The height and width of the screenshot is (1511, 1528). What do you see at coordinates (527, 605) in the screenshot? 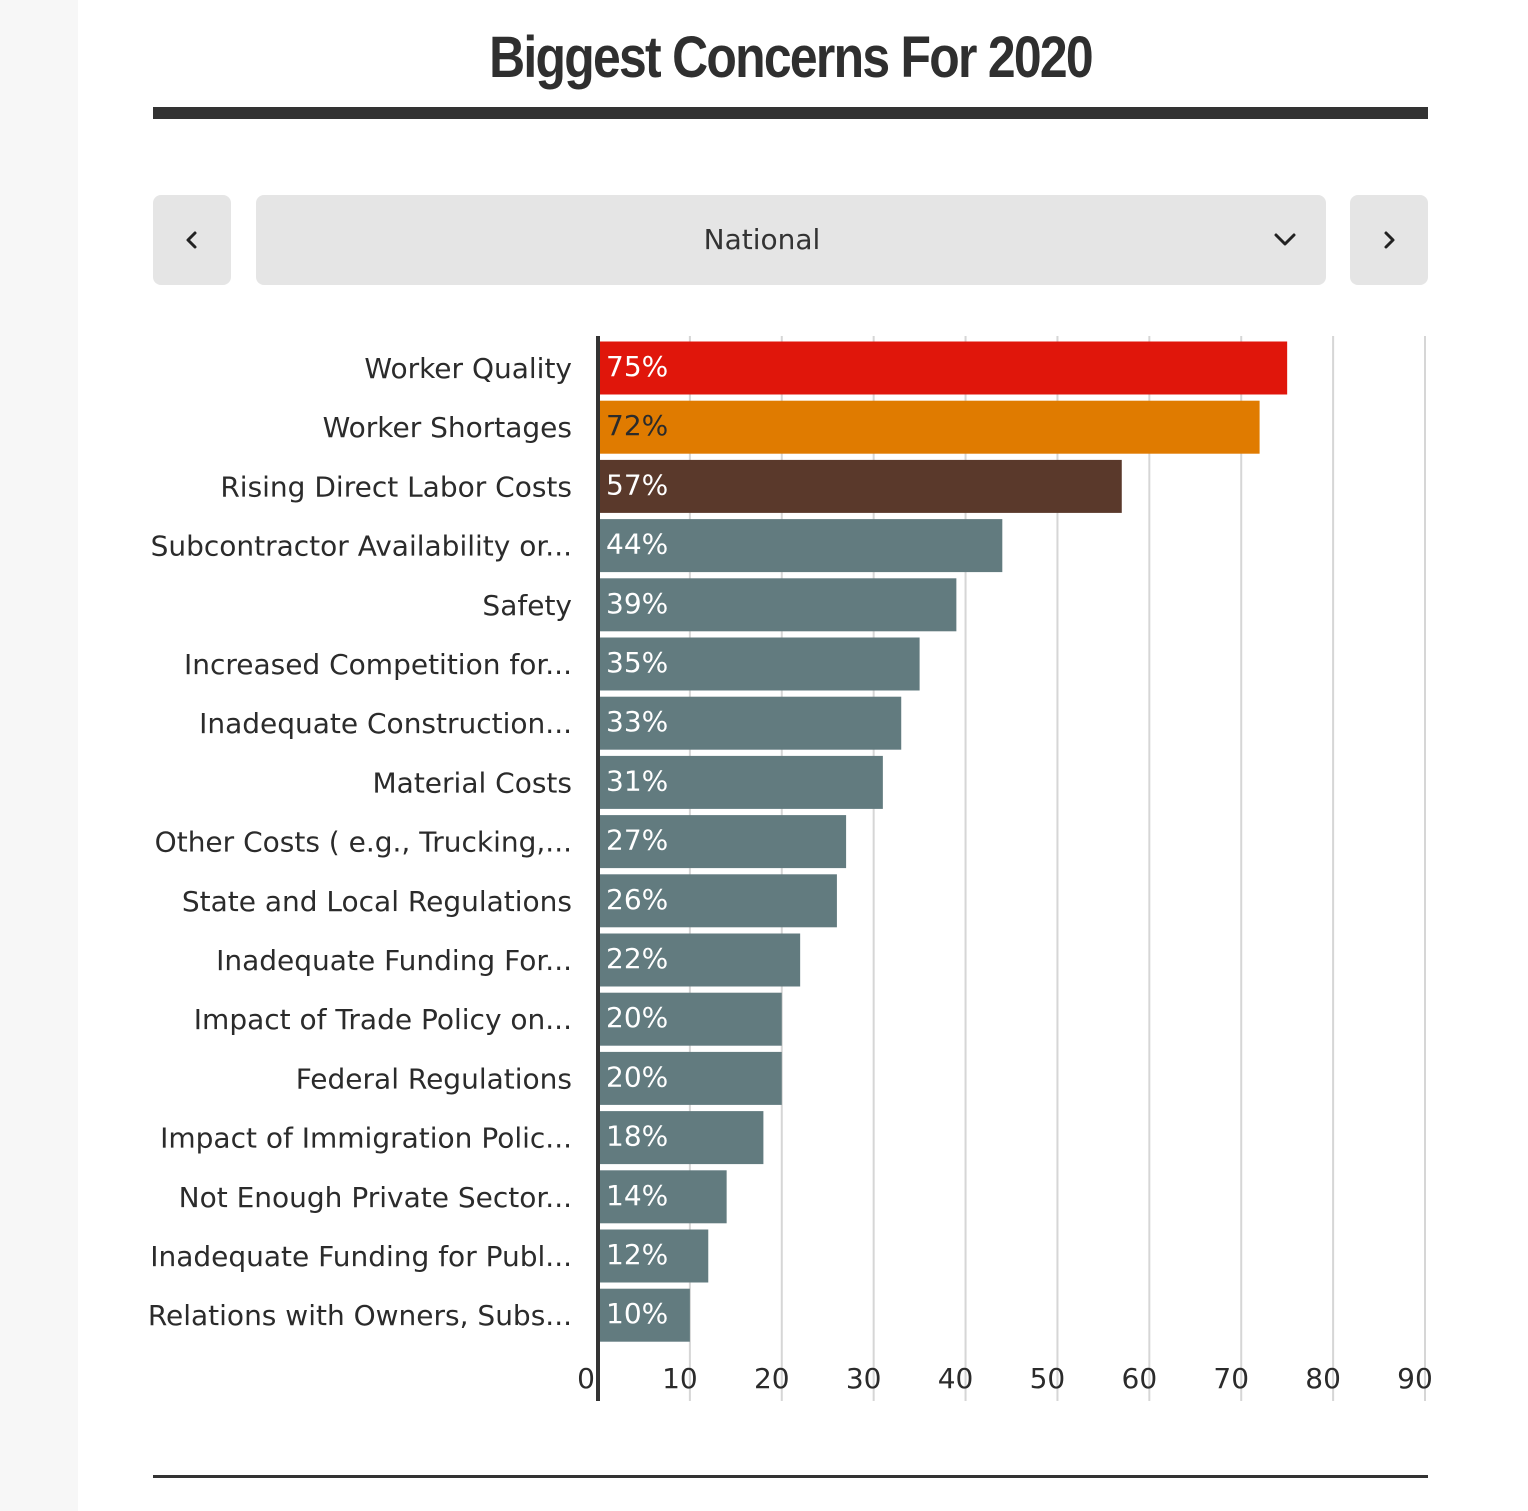
I see `category-label: Safety` at bounding box center [527, 605].